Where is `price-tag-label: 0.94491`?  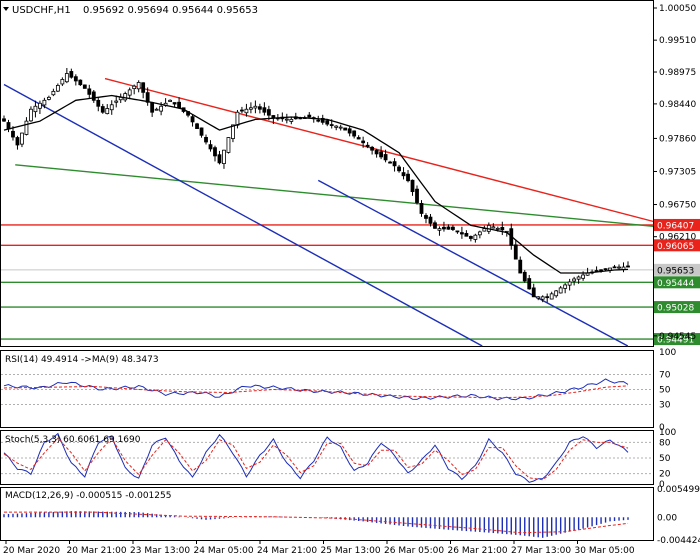 price-tag-label: 0.94491 is located at coordinates (675, 341).